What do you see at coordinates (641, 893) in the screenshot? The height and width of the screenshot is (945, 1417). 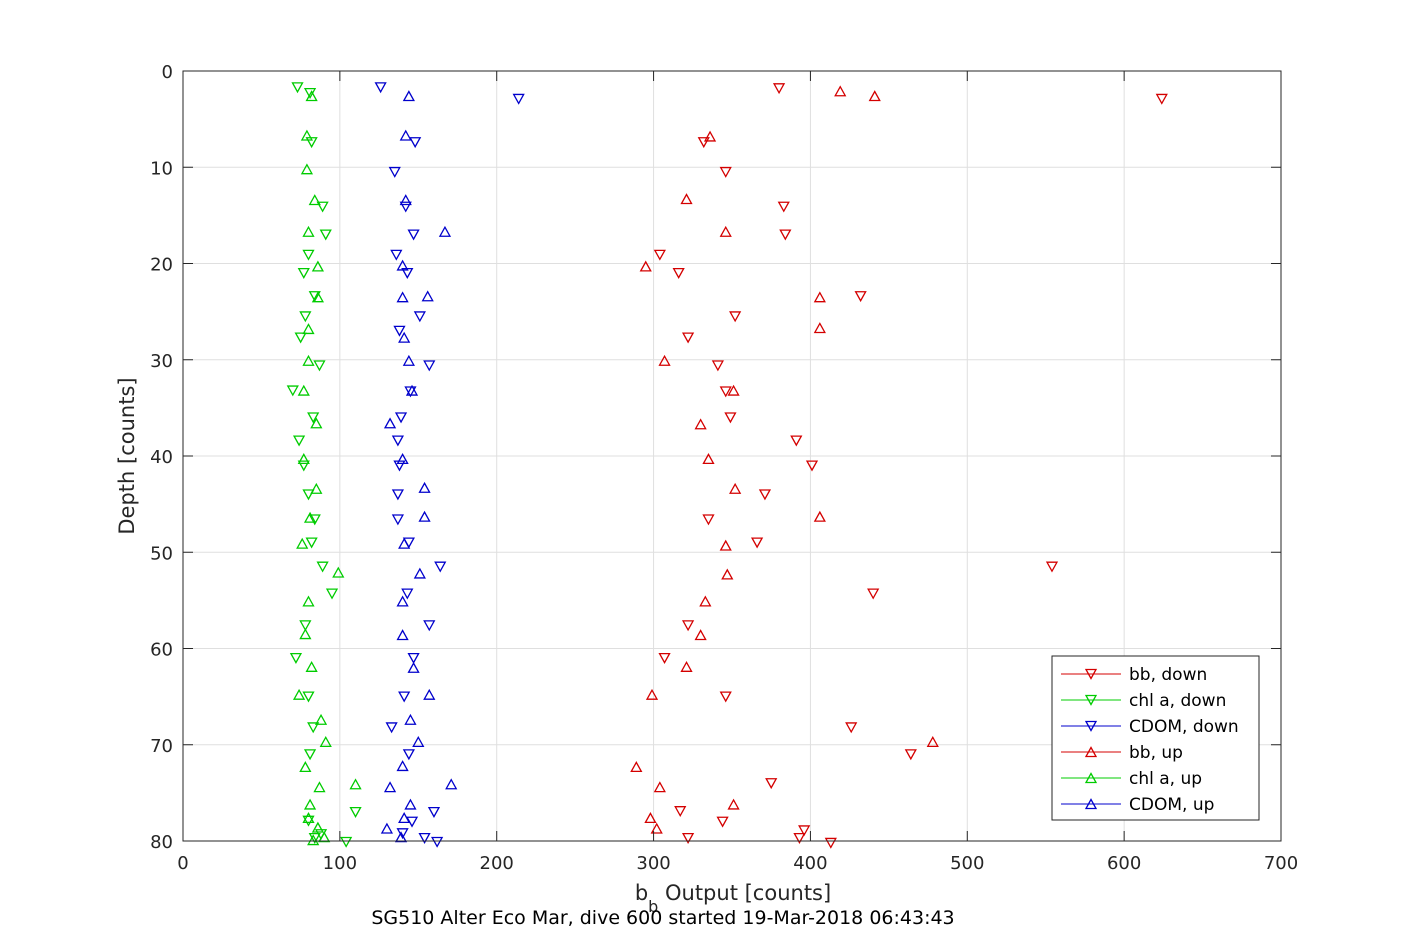 I see `x-axis-label-main: b` at bounding box center [641, 893].